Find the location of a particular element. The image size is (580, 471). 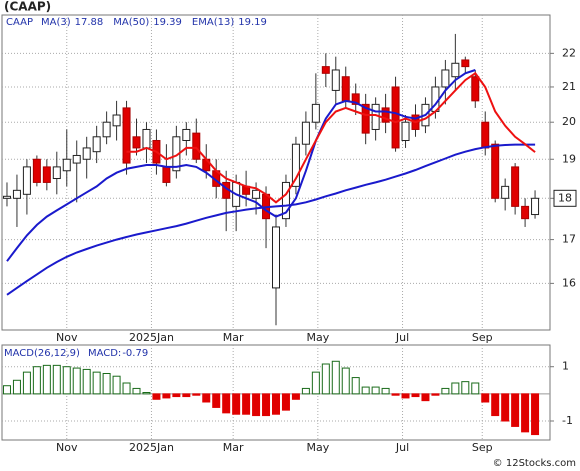

legend-name: EMA(13) is located at coordinates (213, 22).